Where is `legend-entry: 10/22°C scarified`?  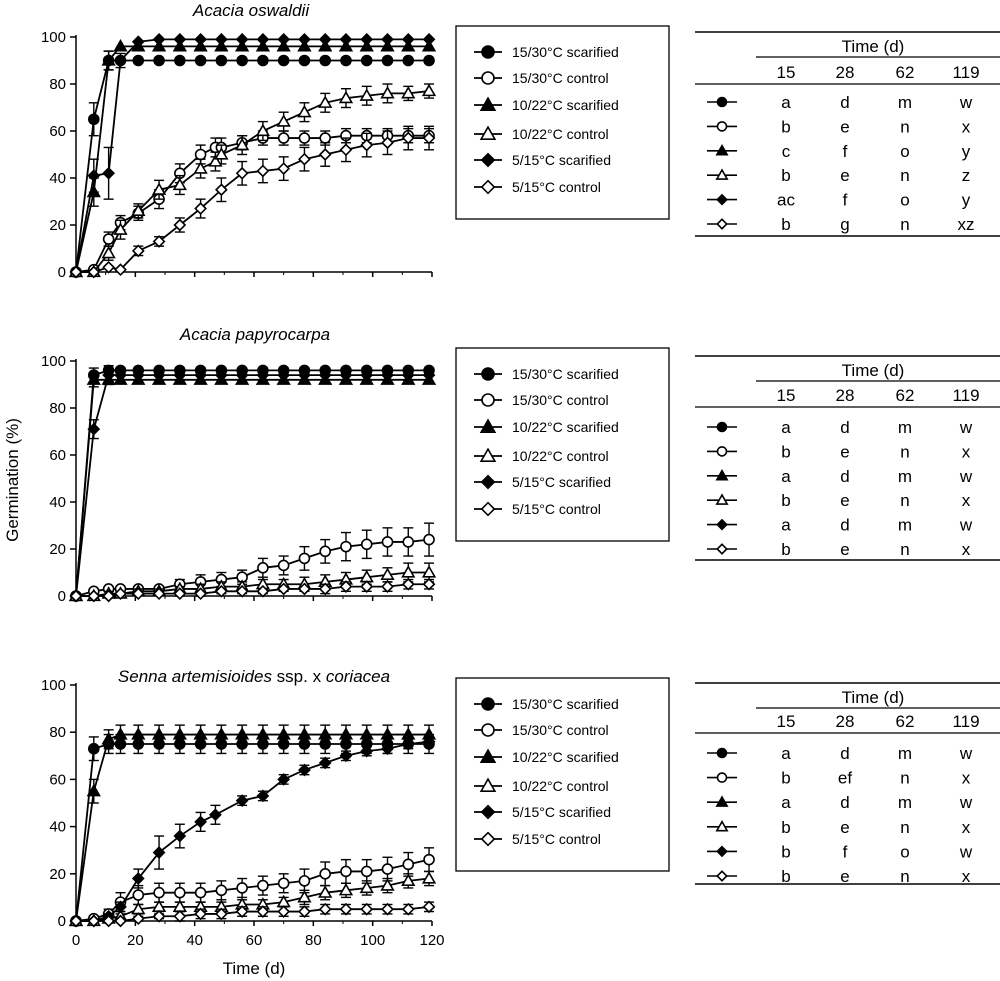 legend-entry: 10/22°C scarified is located at coordinates (565, 427).